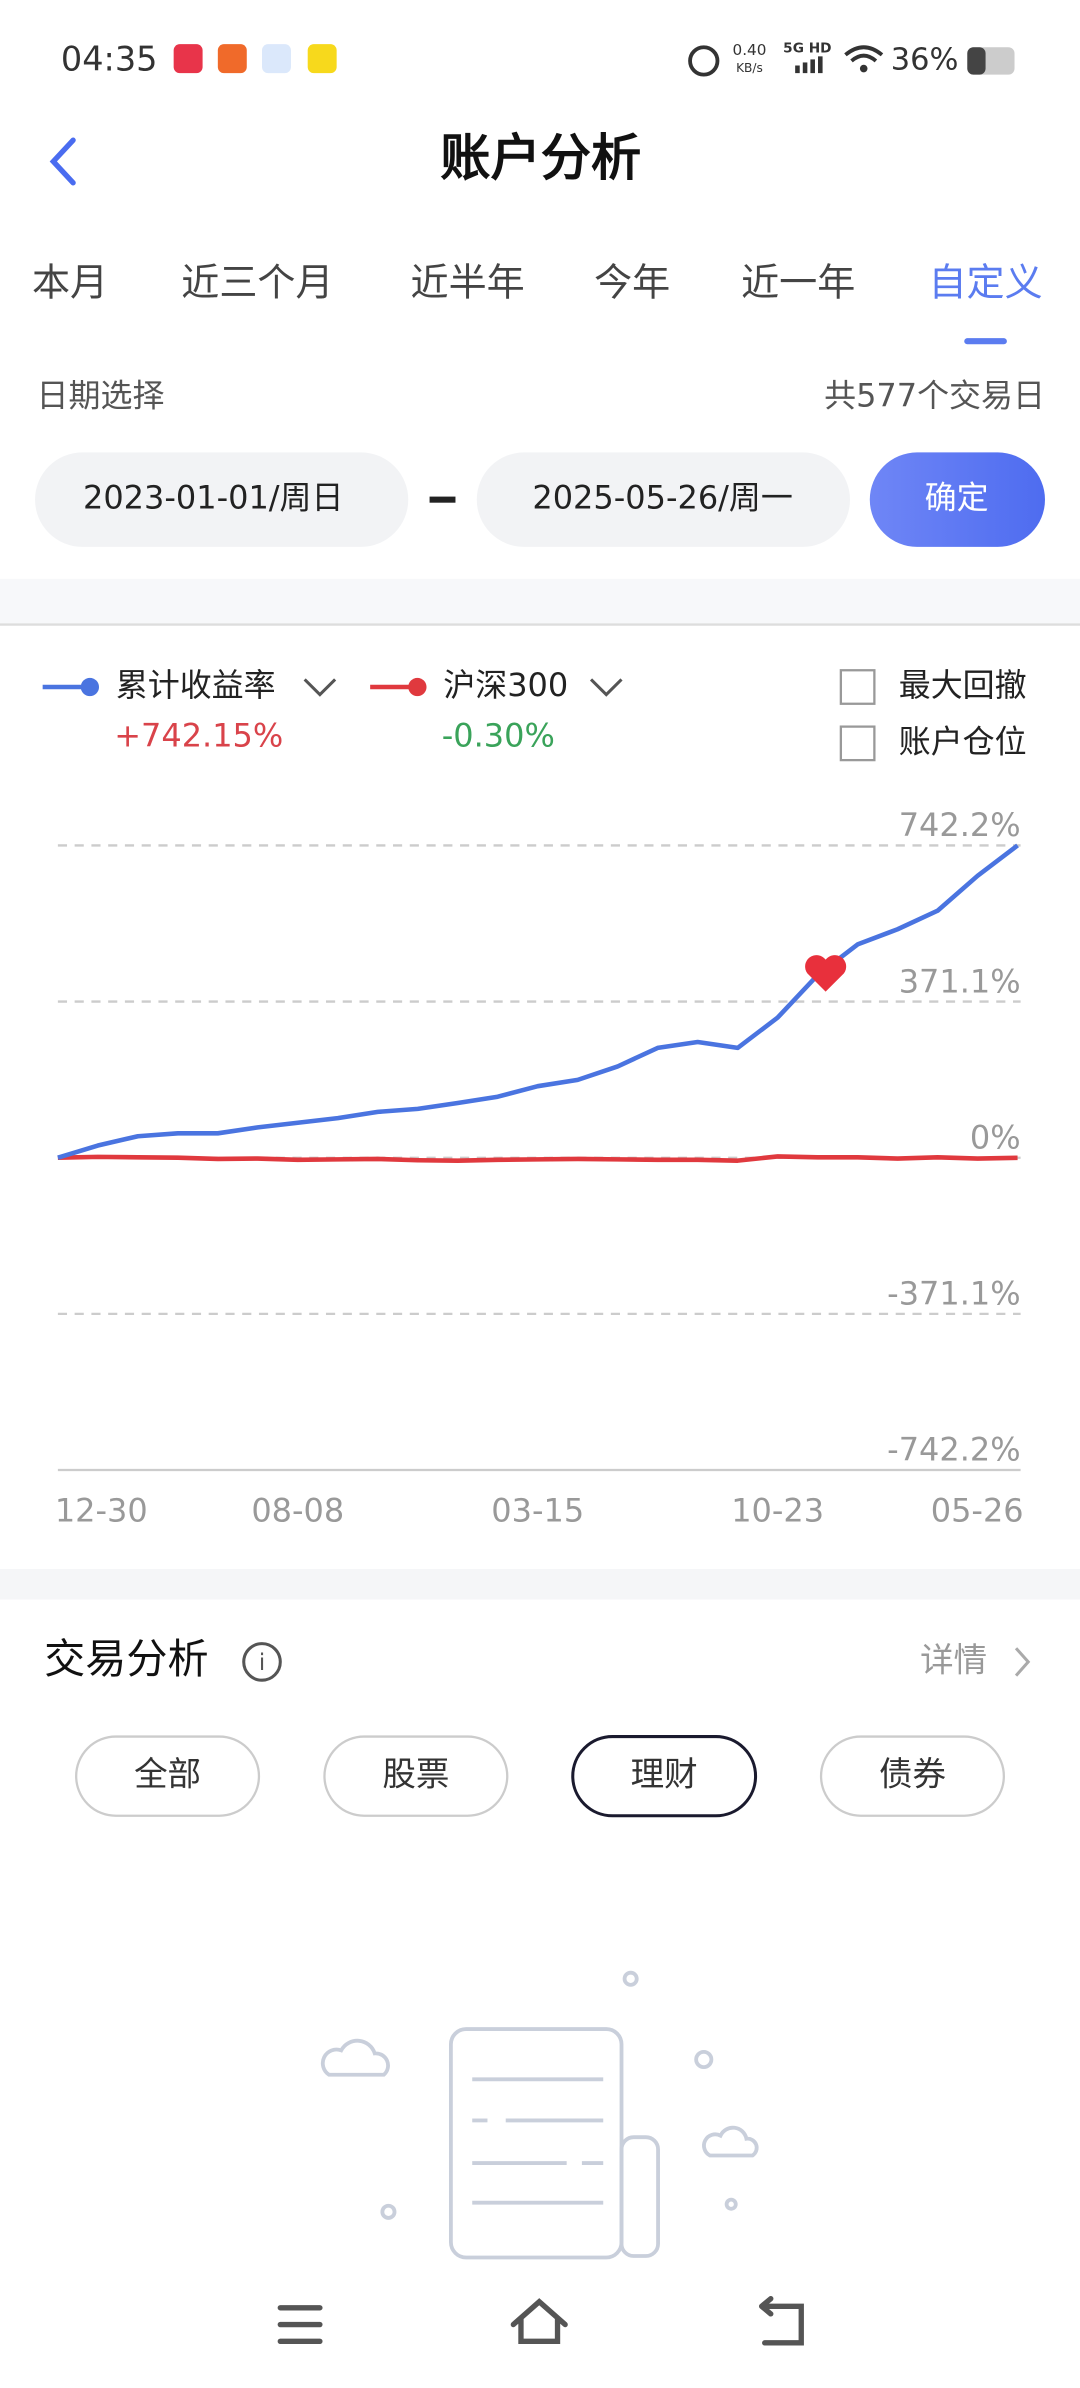  Describe the element at coordinates (540, 1776) in the screenshot. I see `filter-bar: 全部 股票 理财 债券` at that location.